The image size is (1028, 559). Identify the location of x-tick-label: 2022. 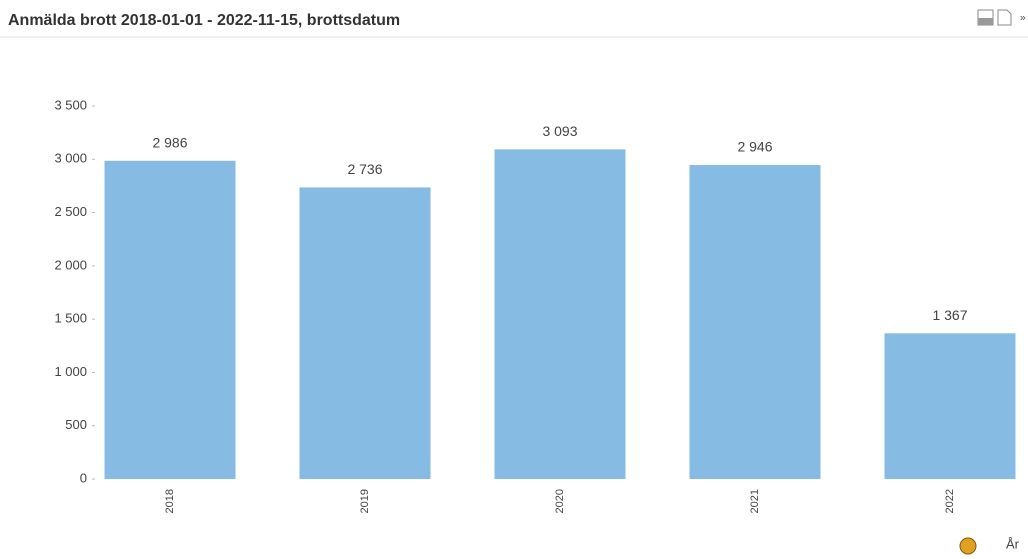
(950, 501).